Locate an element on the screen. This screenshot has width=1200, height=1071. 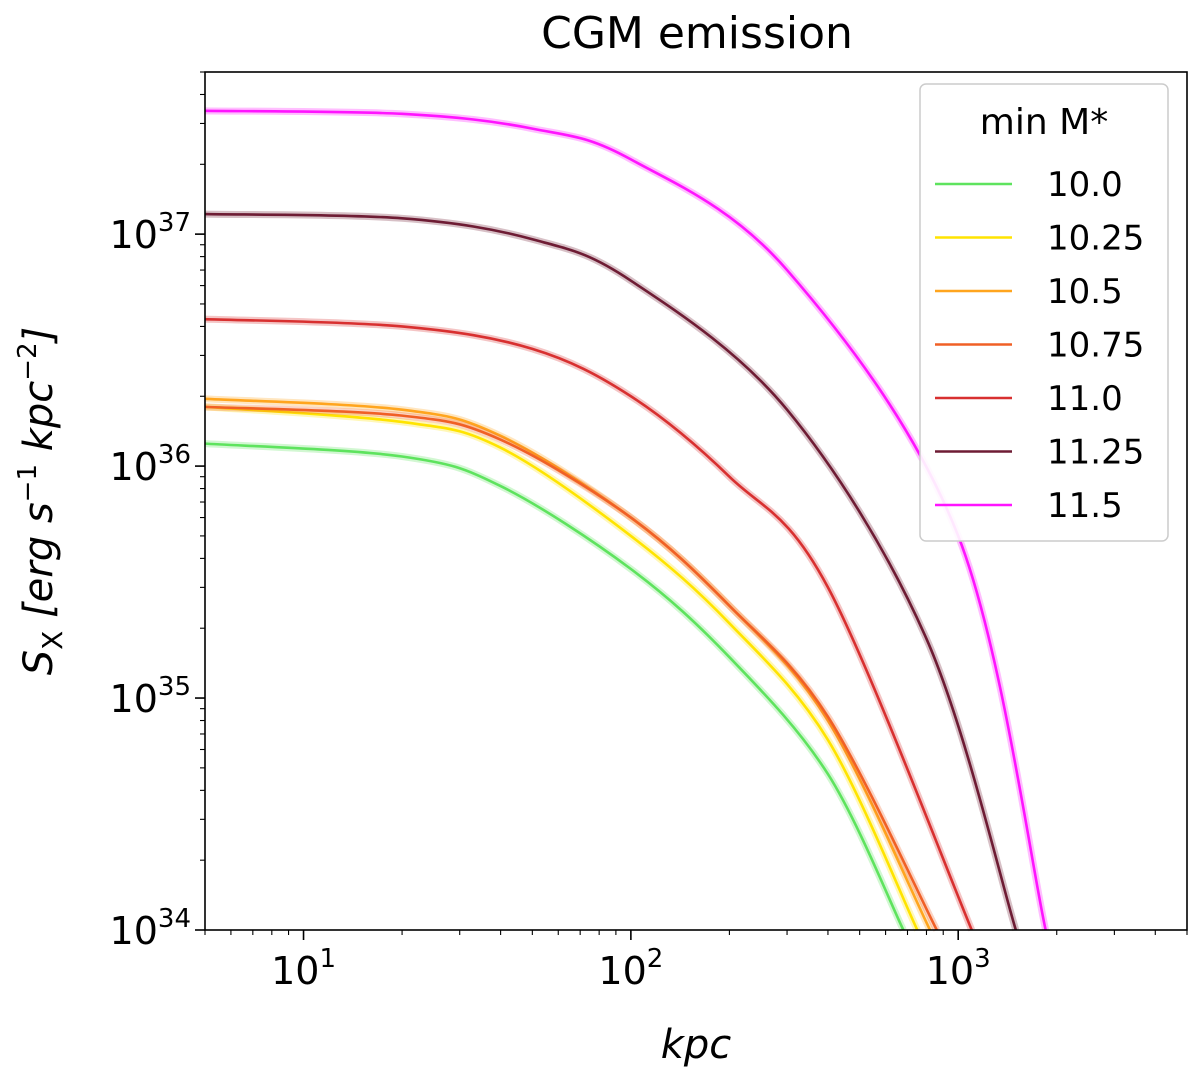
legend-label-3: 10.75 is located at coordinates (1095, 346).